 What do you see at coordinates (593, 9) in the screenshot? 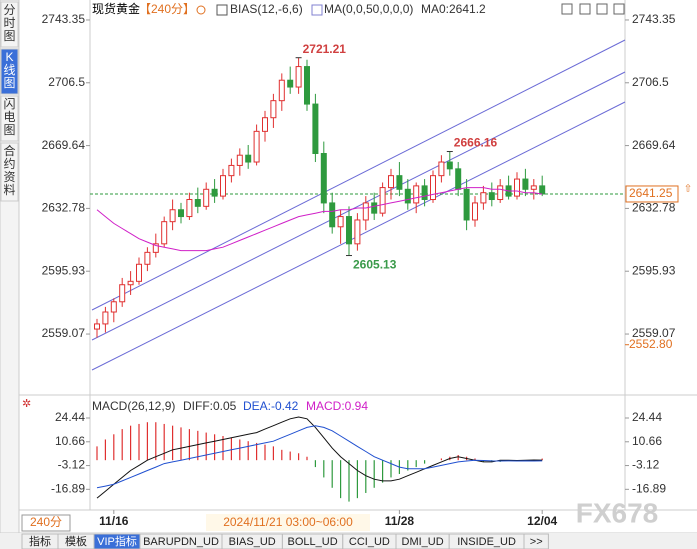
I see `toolbar-icons` at bounding box center [593, 9].